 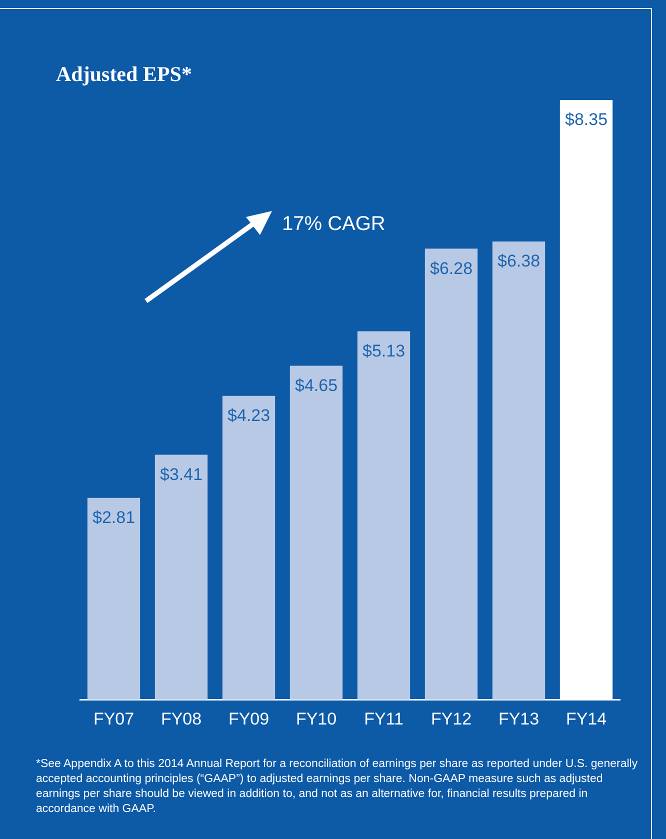 I want to click on data-label: $8.35, so click(x=586, y=120).